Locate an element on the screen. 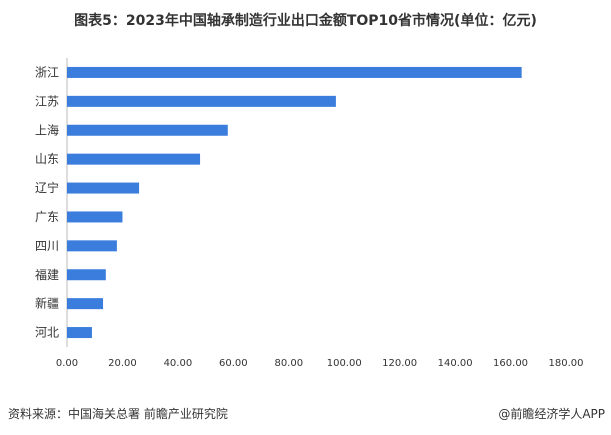 This screenshot has height=435, width=611. x-tick-label-5: 80.00 is located at coordinates (288, 363).